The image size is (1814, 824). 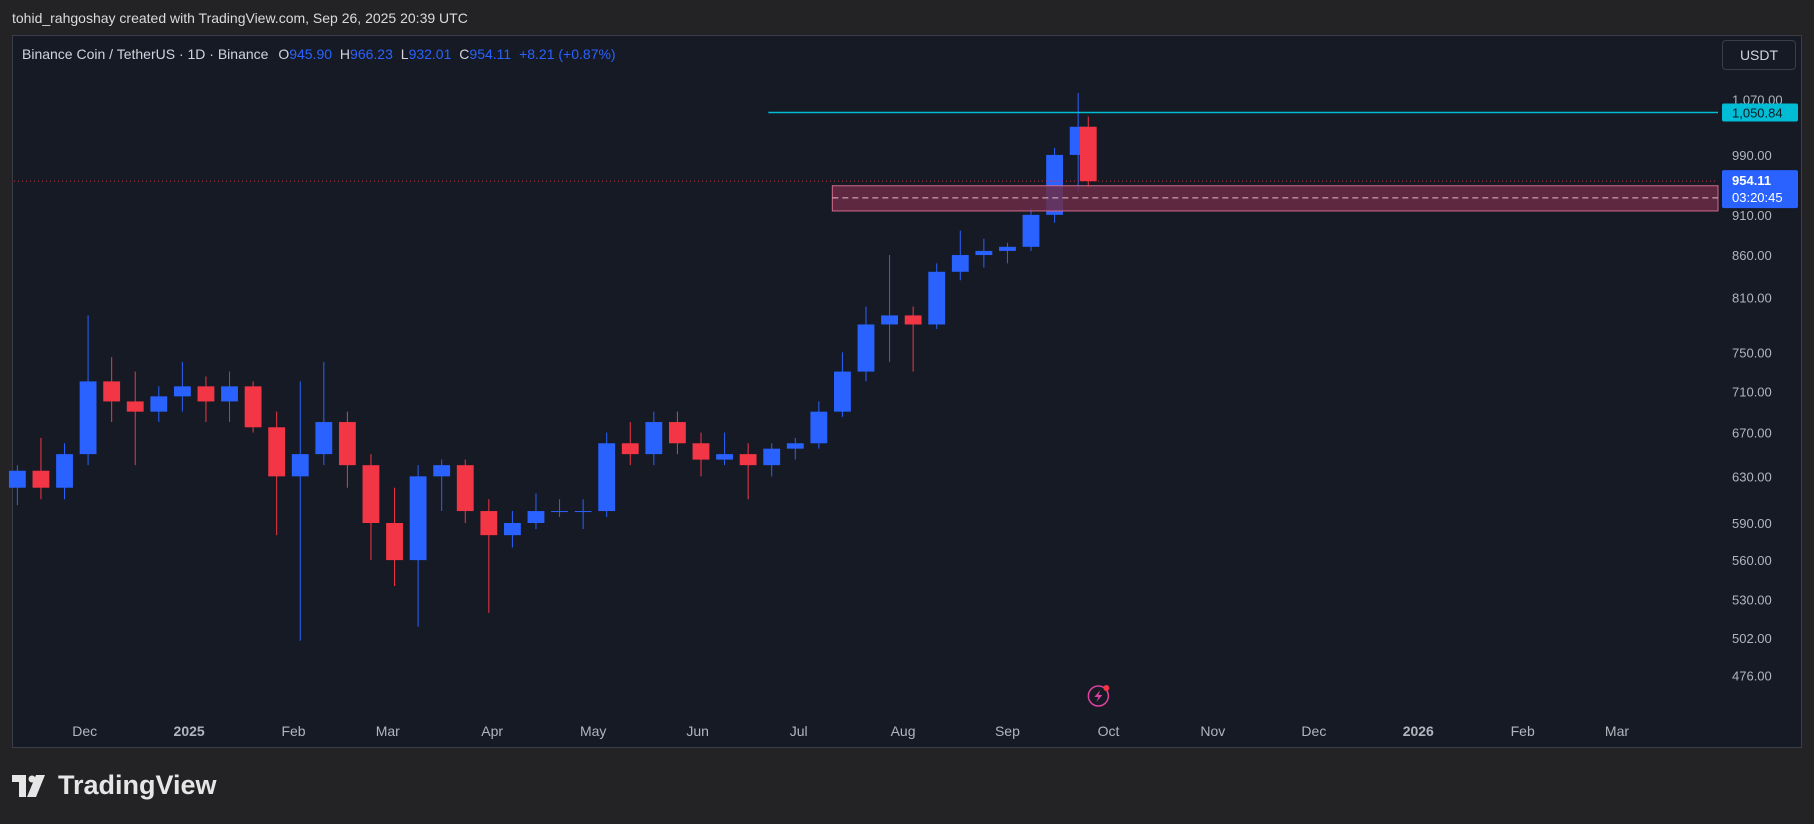 I want to click on price-tick-label: 670.00, so click(x=1752, y=433).